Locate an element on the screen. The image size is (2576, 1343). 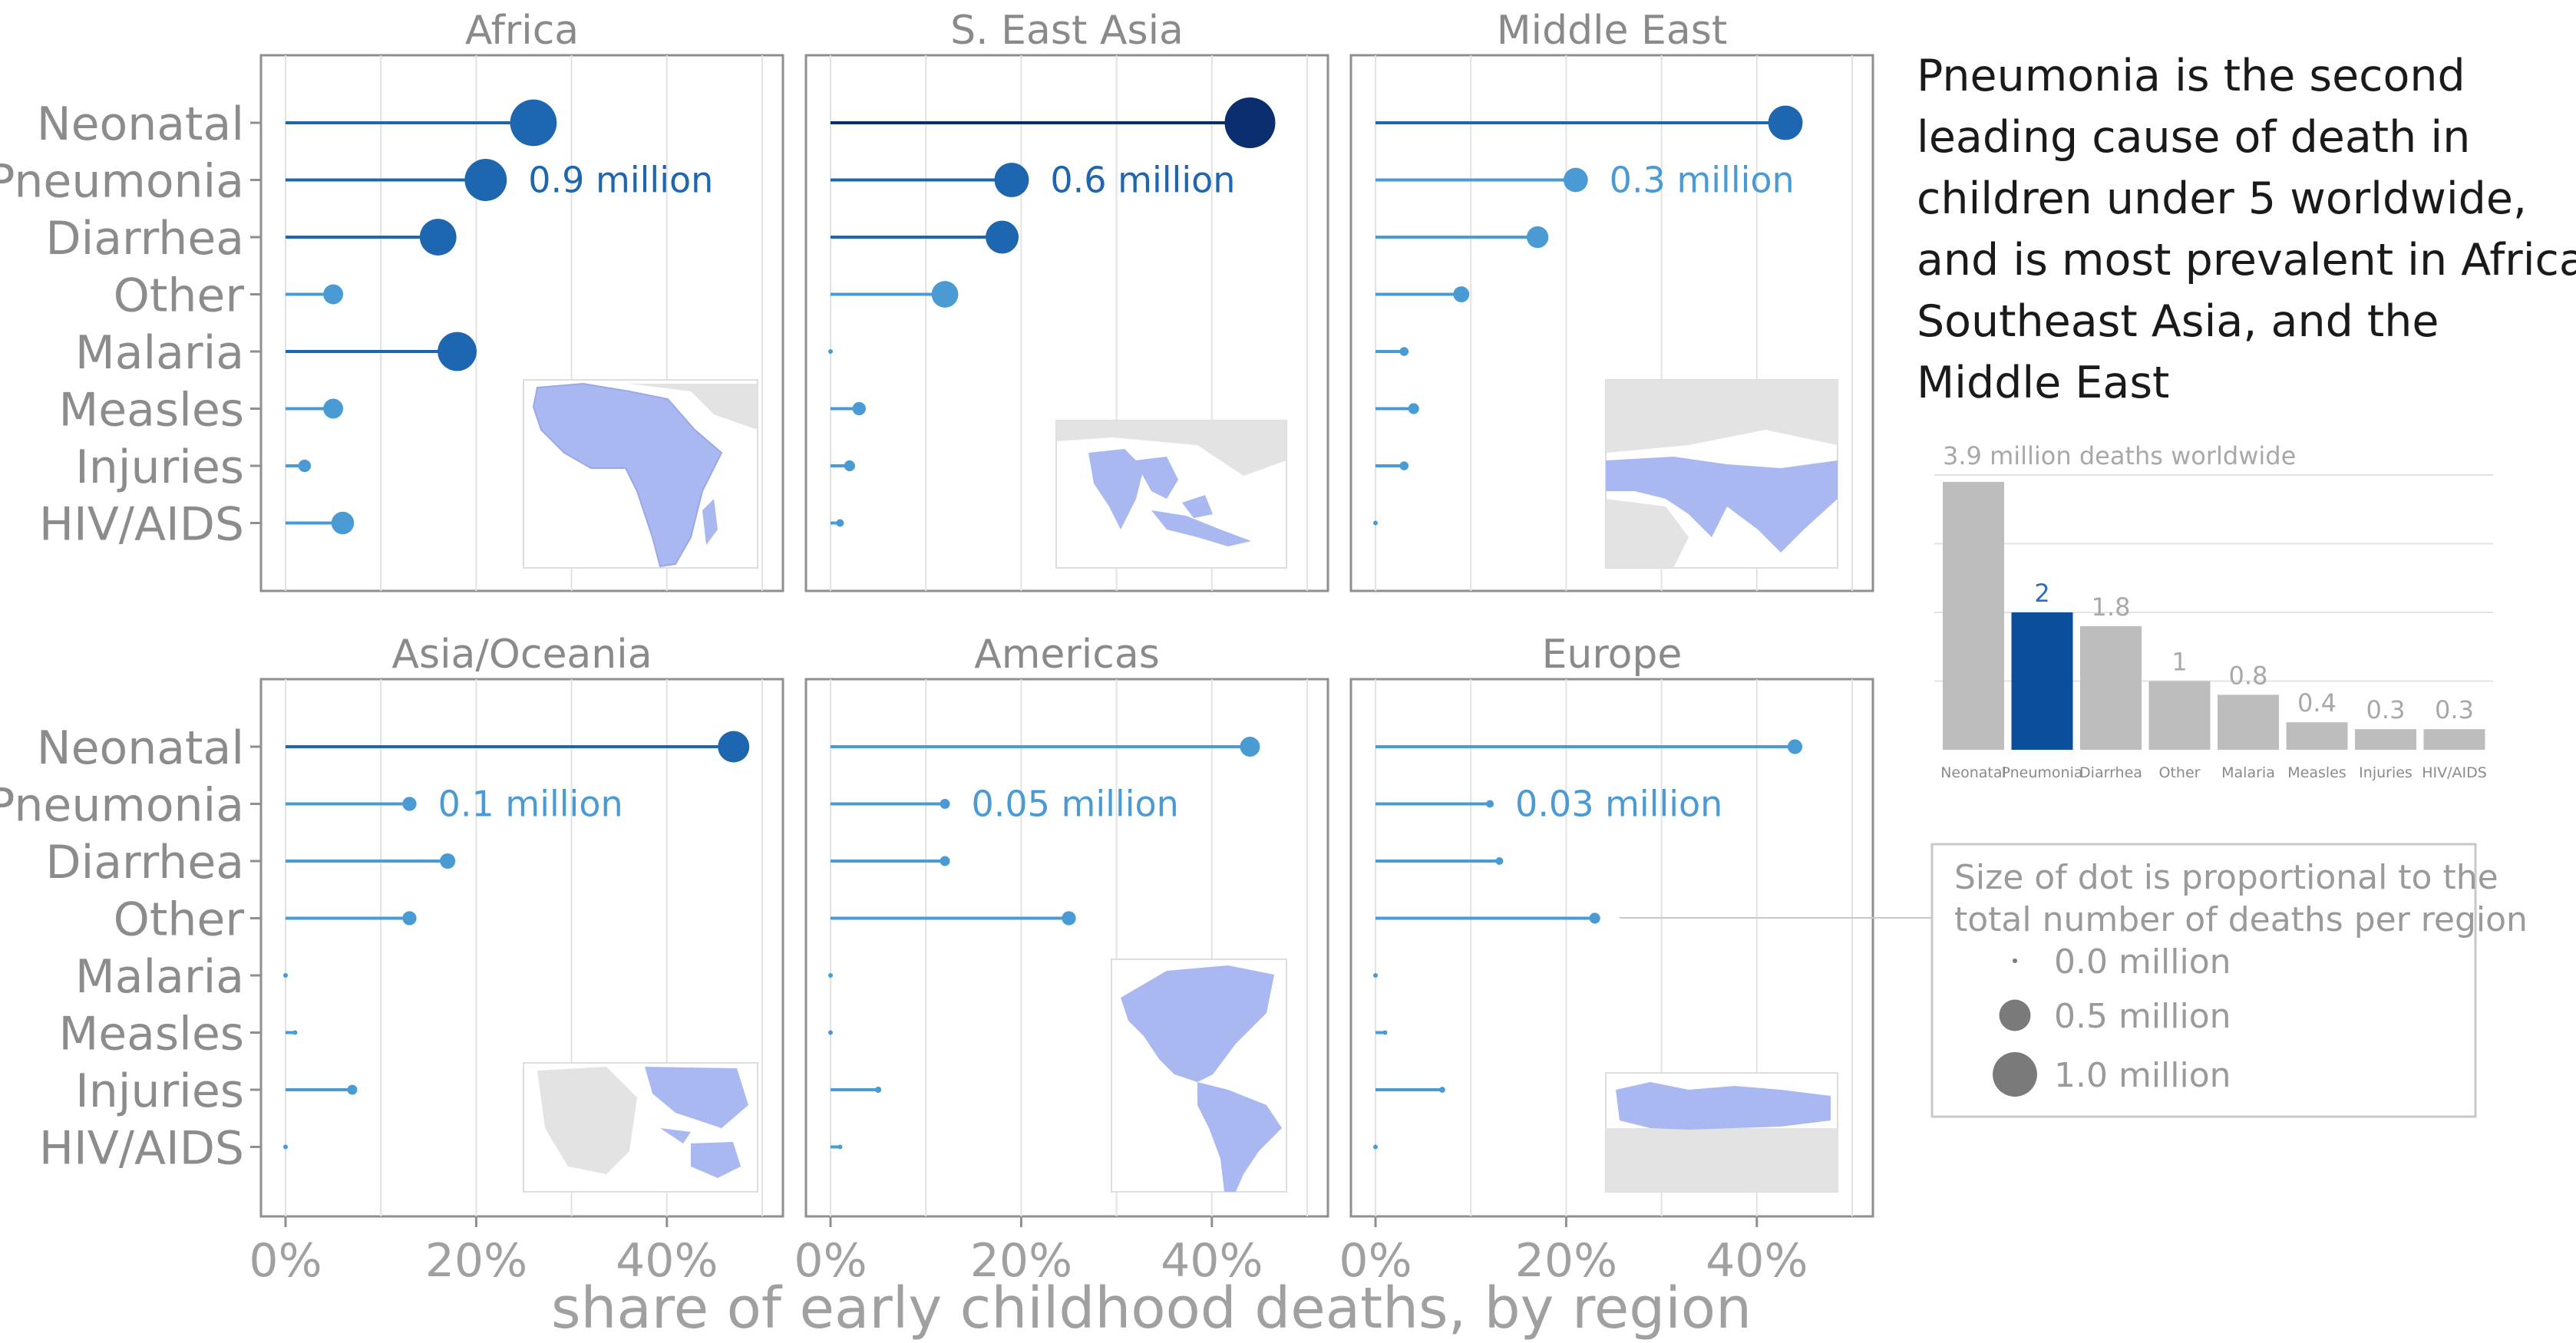
bar-category-label: Pneumonia is located at coordinates (2042, 772).